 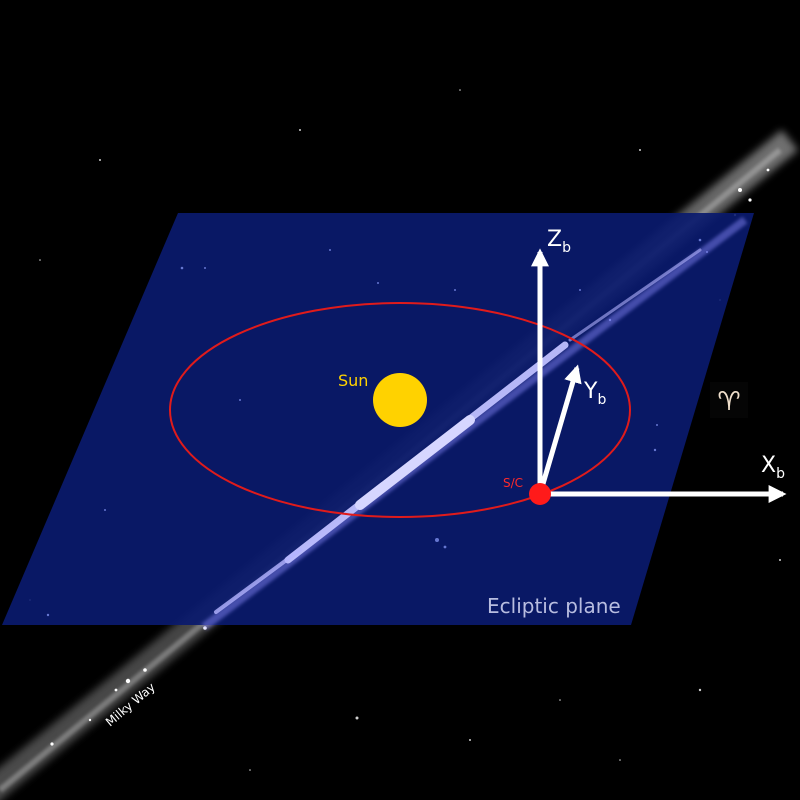 I want to click on y-axis-label: Yb, so click(x=594, y=393).